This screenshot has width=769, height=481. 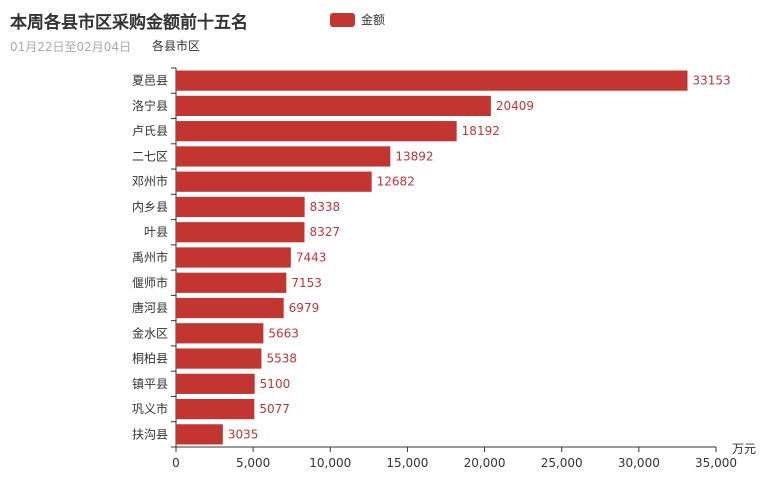 What do you see at coordinates (275, 384) in the screenshot?
I see `data-label: 5100` at bounding box center [275, 384].